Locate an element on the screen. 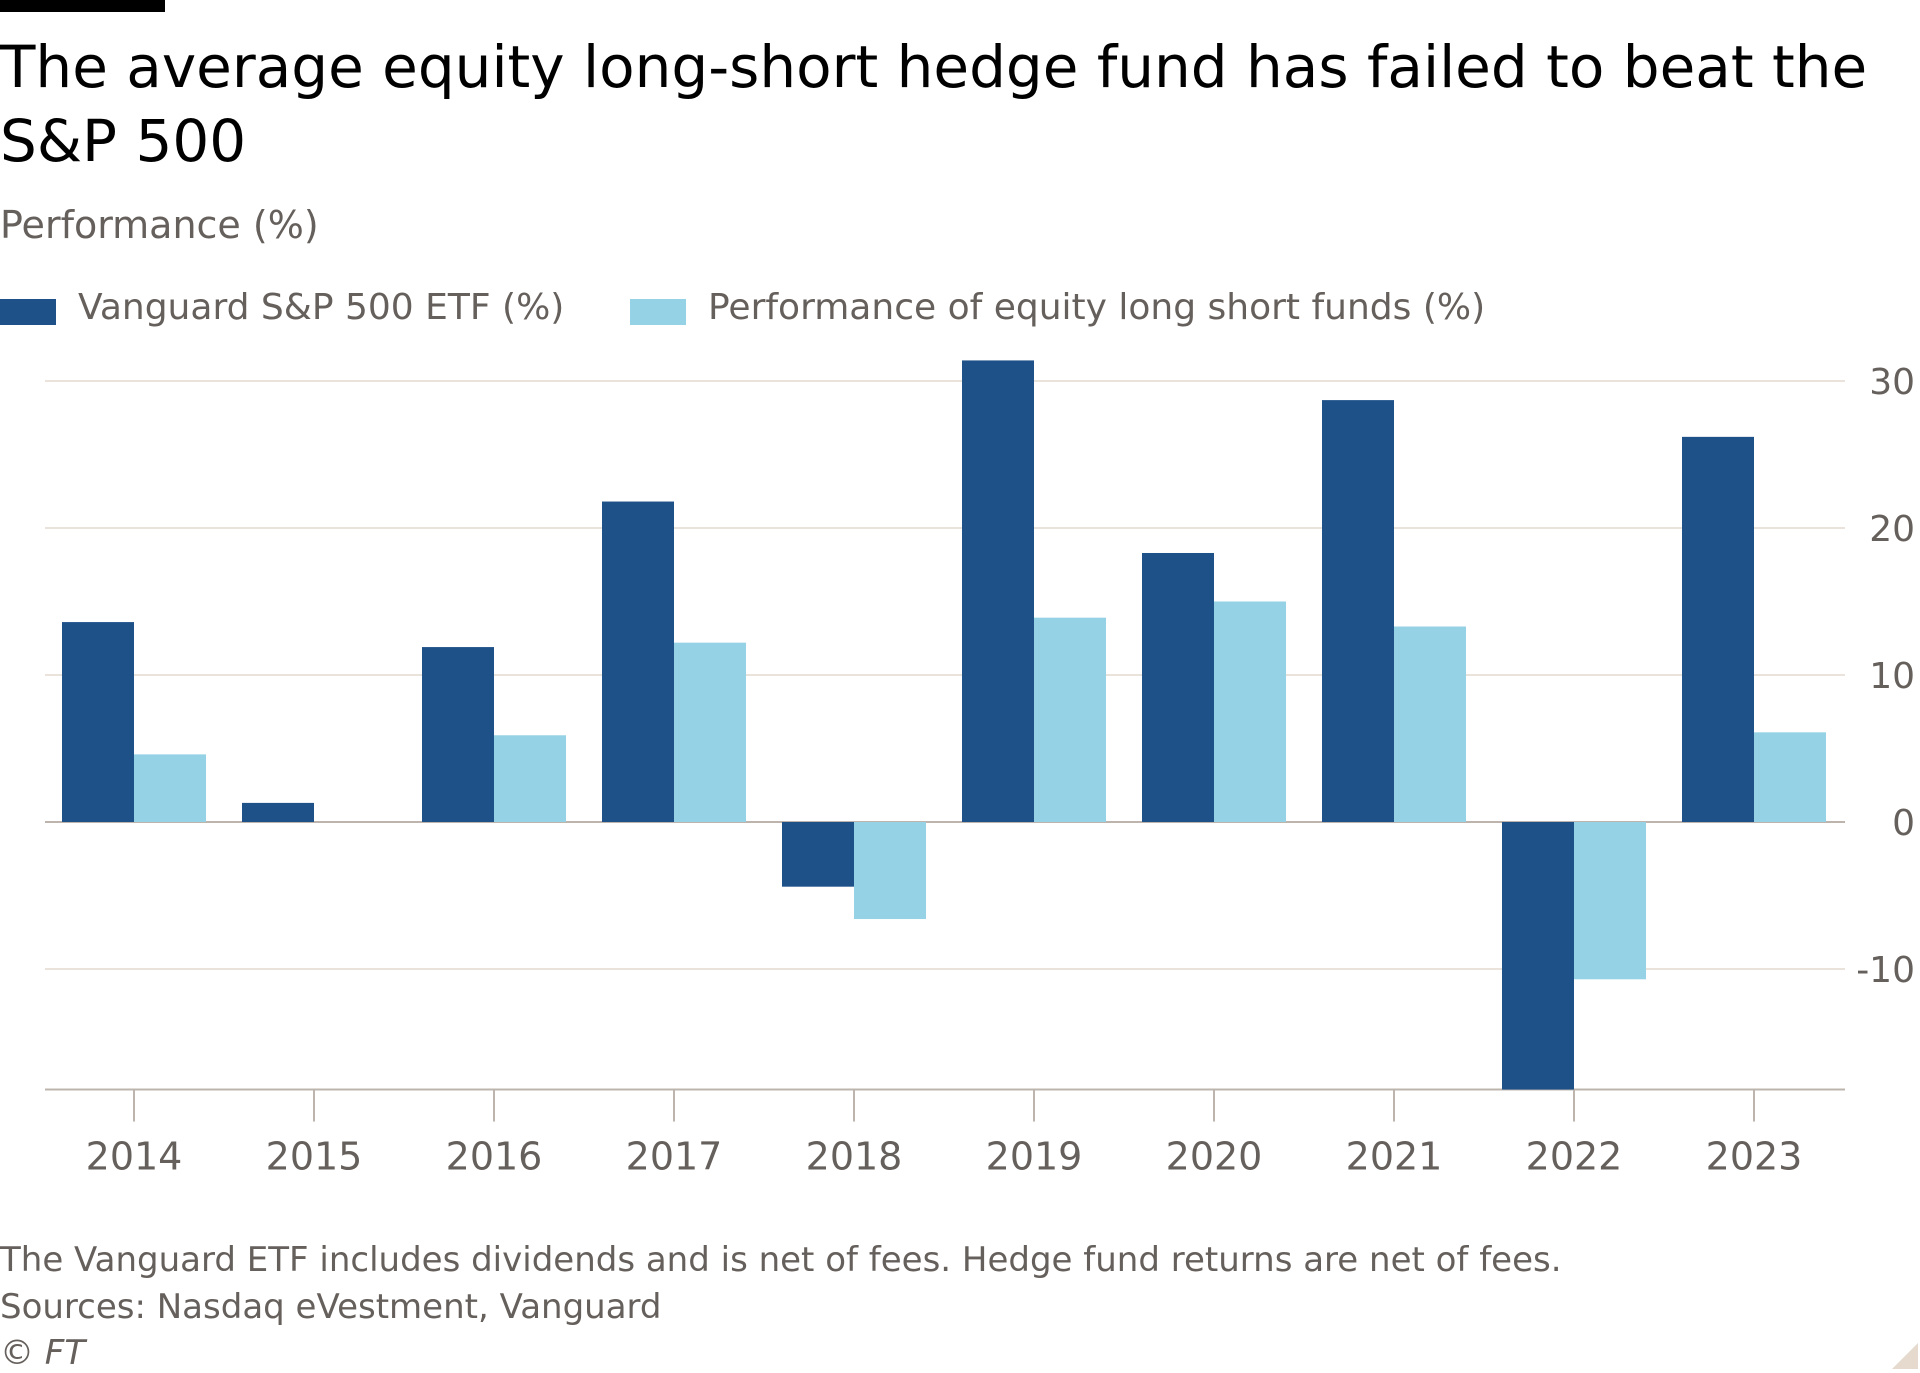 Image resolution: width=1920 pixels, height=1373 pixels. chart-subtitle: Performance (%) is located at coordinates (159, 225).